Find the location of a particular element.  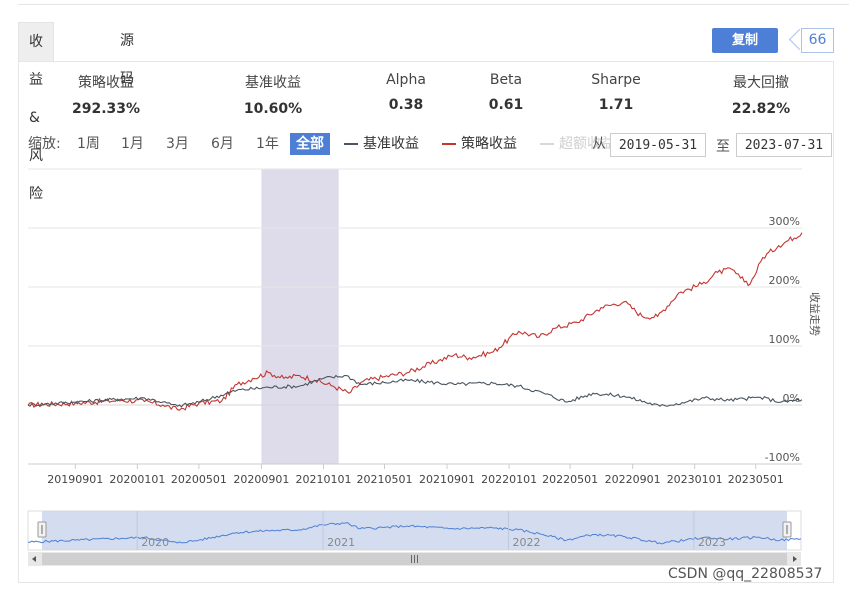

zoom-3-months: 3月 is located at coordinates (177, 144).